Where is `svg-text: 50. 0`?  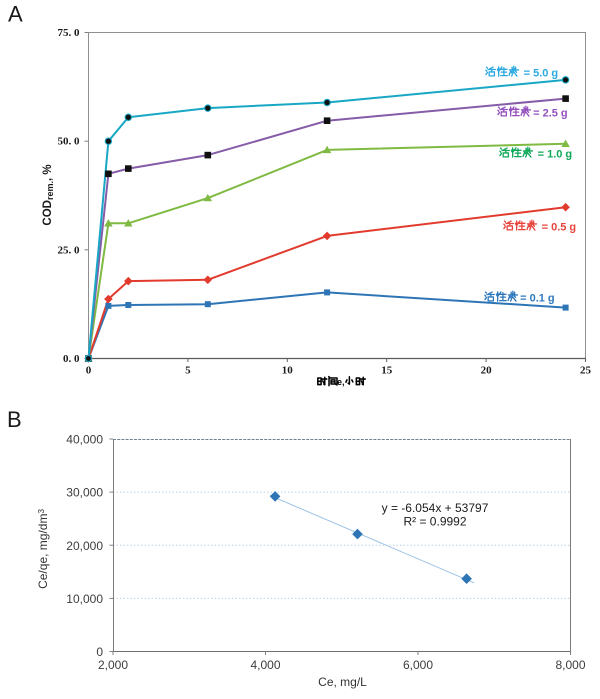
svg-text: 50. 0 is located at coordinates (69, 142).